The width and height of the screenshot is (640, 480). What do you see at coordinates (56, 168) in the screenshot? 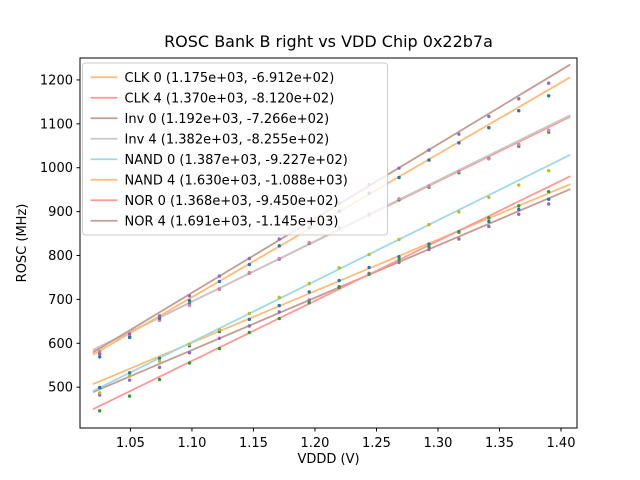
I see `y-tick-label: 1000` at bounding box center [56, 168].